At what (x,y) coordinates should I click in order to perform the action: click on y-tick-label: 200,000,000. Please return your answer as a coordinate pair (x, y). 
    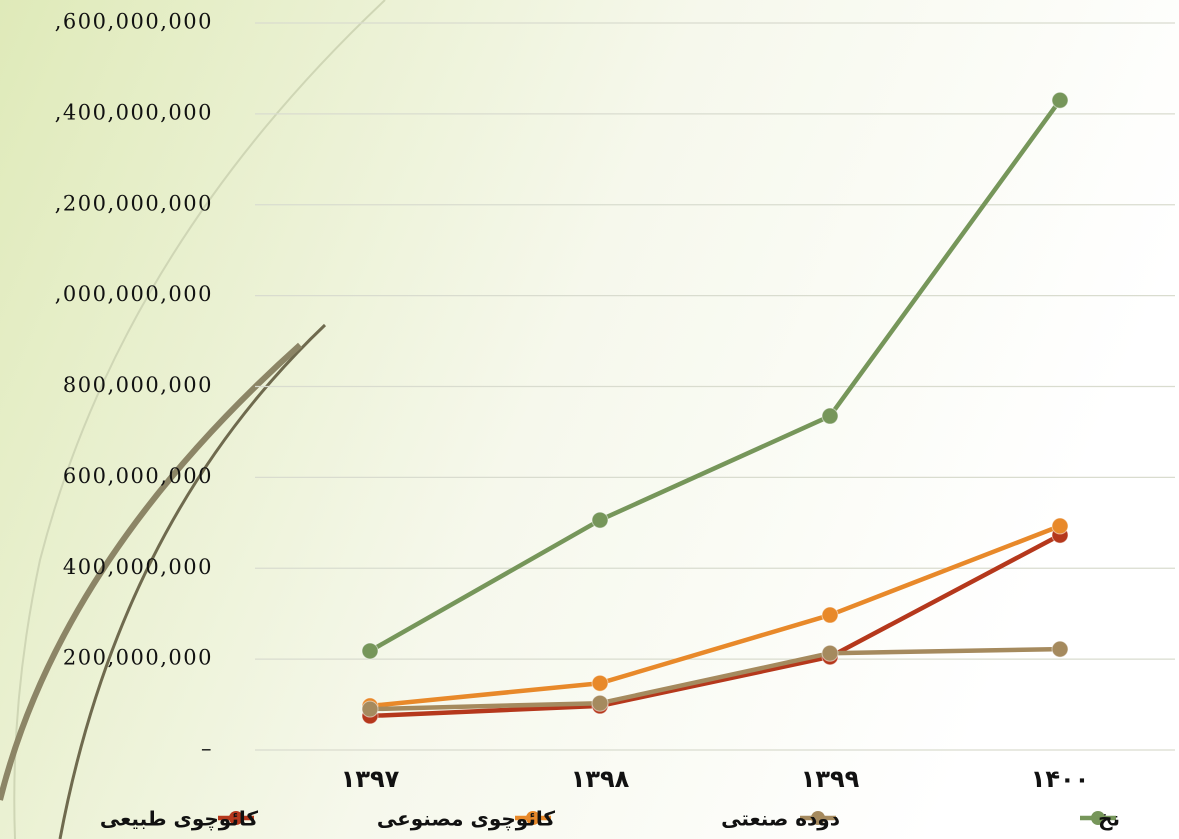
    Looking at the image, I should click on (138, 658).